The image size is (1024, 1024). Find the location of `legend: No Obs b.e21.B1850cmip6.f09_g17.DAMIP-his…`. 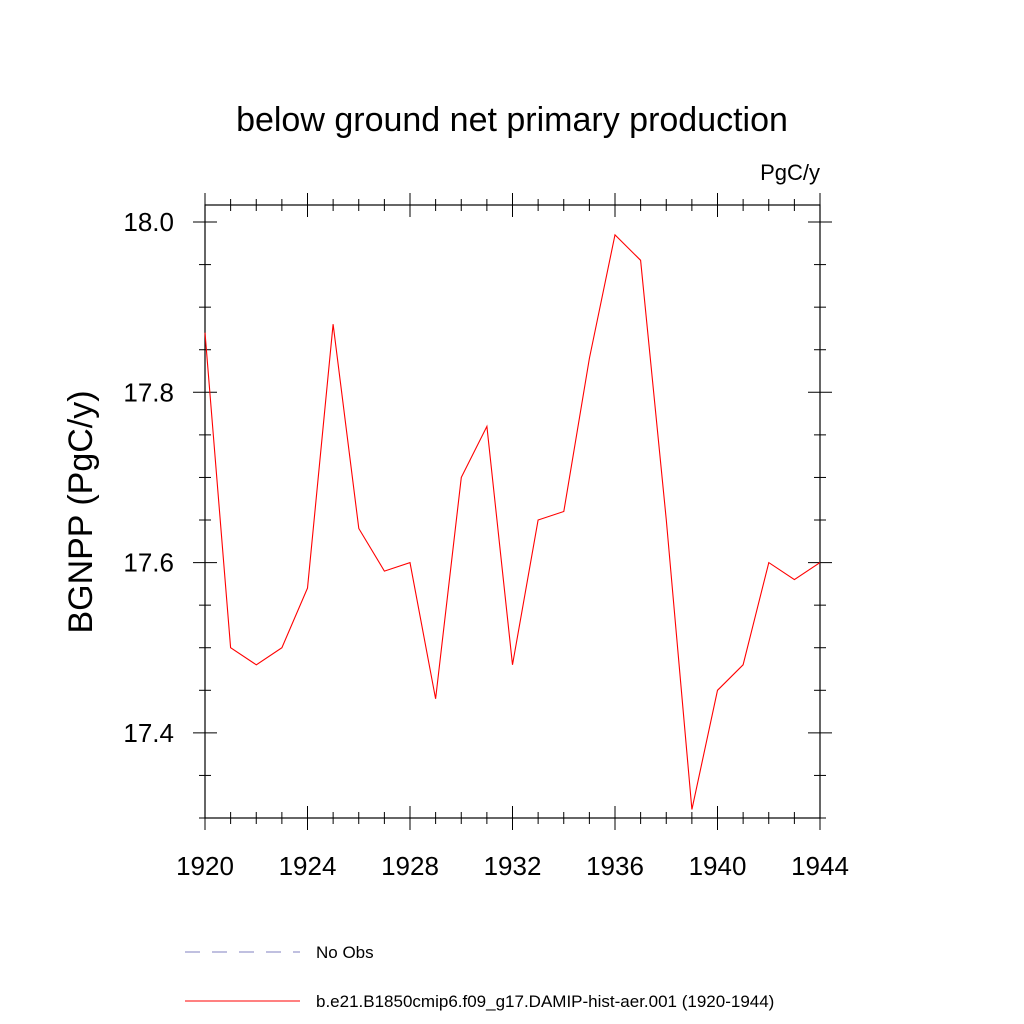

legend: No Obs b.e21.B1850cmip6.f09_g17.DAMIP-his… is located at coordinates (479, 977).